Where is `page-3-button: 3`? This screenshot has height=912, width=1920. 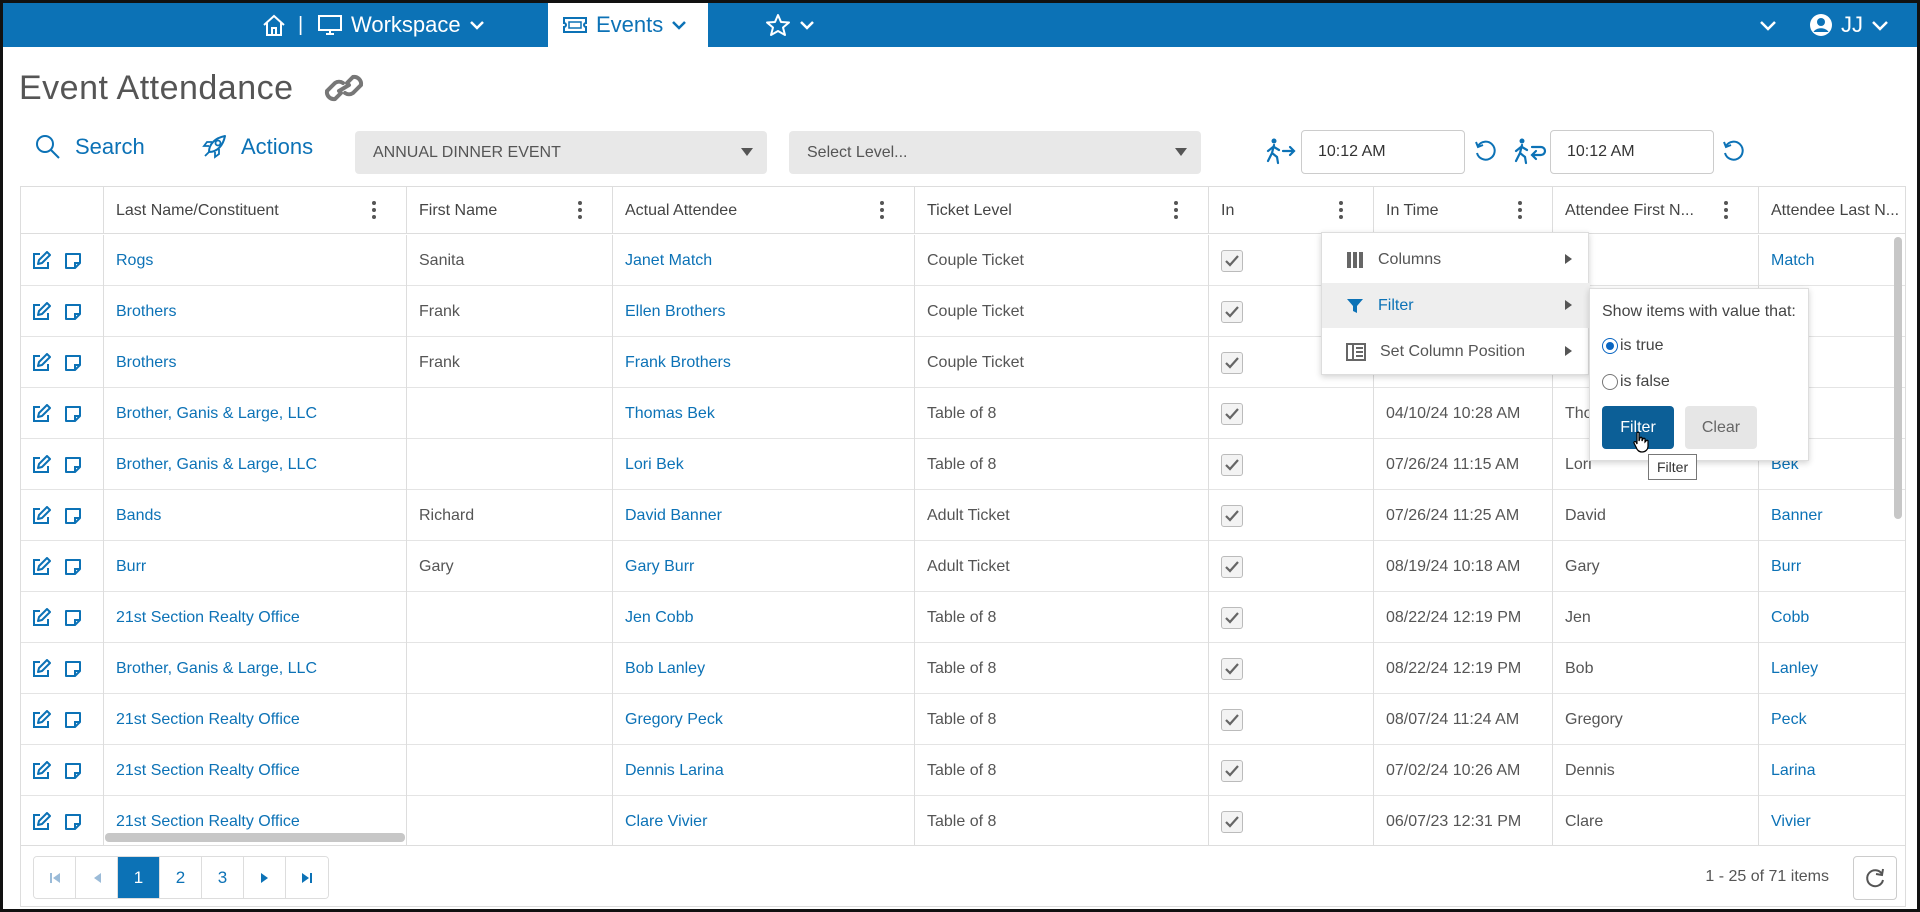
page-3-button: 3 is located at coordinates (223, 877).